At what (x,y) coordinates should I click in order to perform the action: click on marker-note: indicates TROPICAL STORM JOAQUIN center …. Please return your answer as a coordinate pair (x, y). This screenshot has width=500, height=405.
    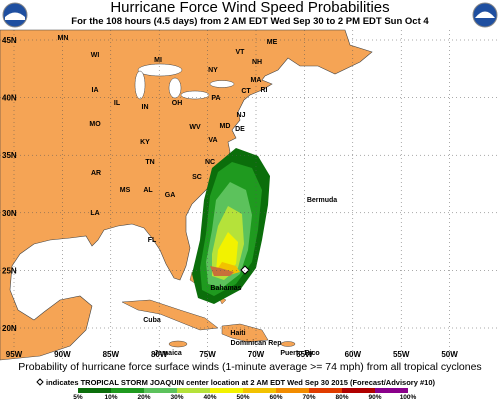
    Looking at the image, I should click on (240, 382).